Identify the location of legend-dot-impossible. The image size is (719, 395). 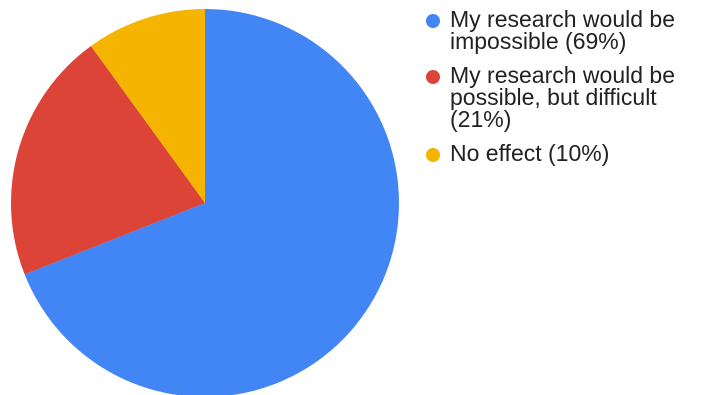
(433, 21).